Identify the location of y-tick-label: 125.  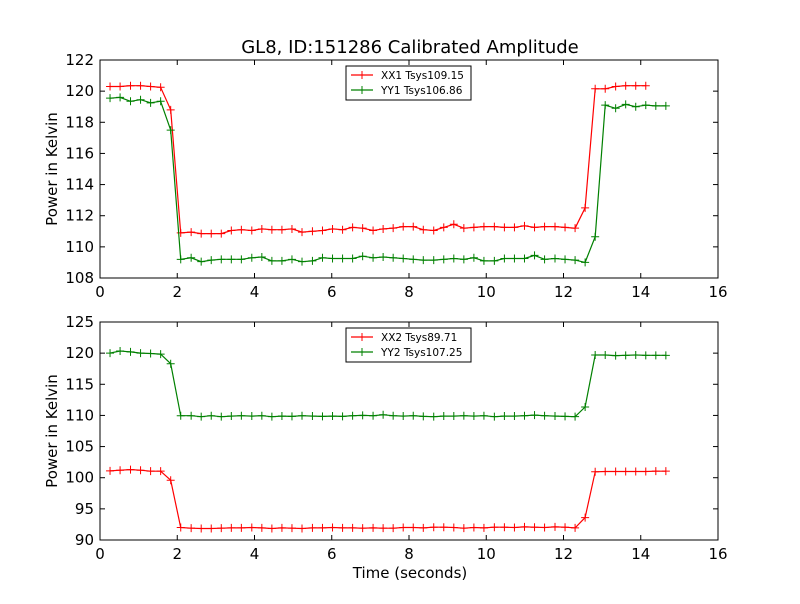
(79, 322).